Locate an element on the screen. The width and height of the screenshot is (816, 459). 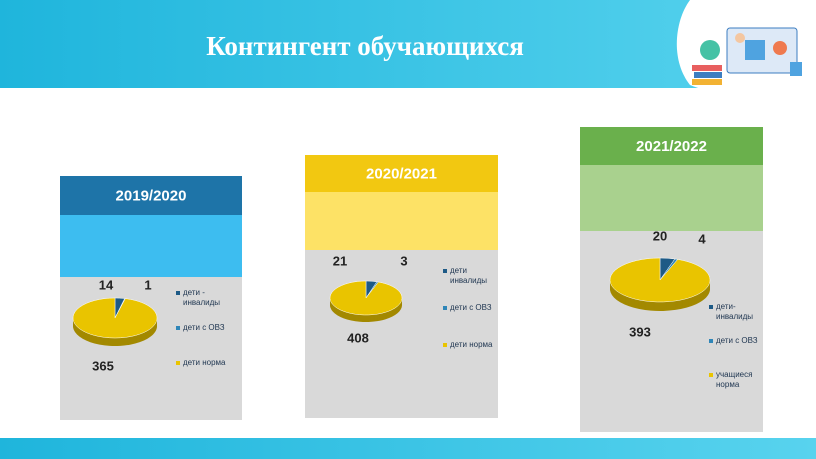
chart-title: 2020/2021 is located at coordinates (401, 173).